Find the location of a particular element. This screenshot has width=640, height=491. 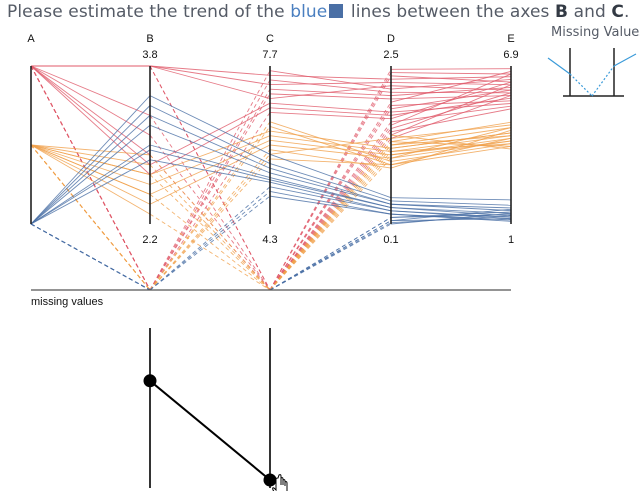

legend-dashed-line is located at coordinates (603, 81).